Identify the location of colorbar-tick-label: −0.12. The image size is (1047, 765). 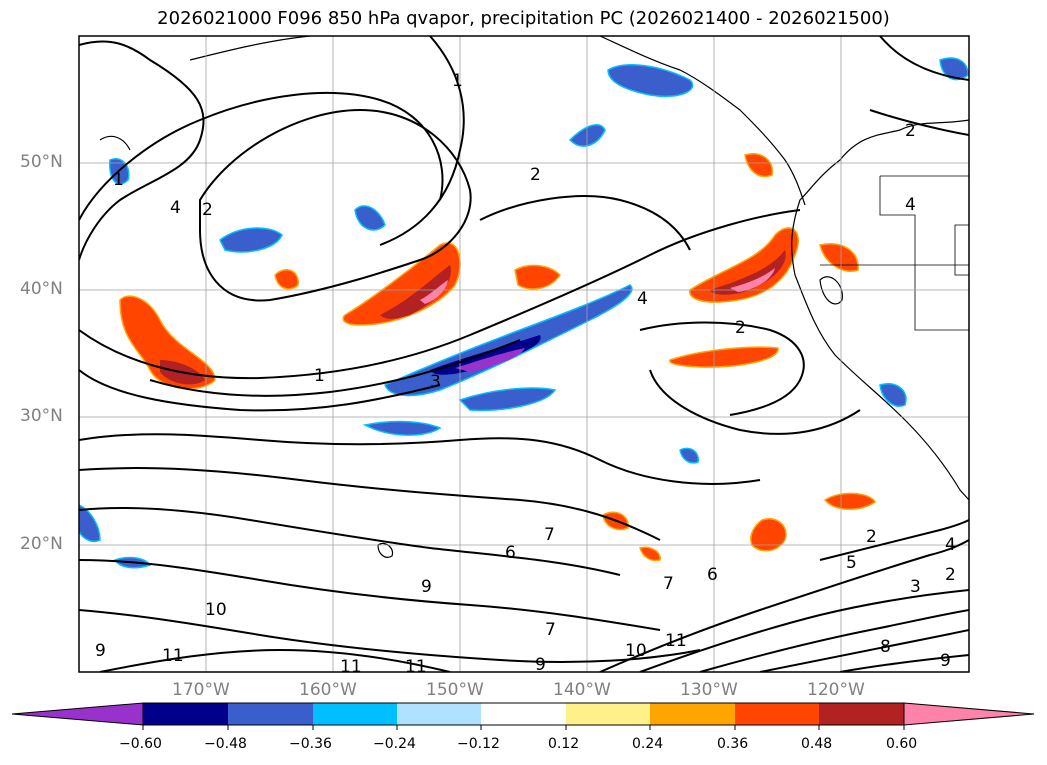
(478, 744).